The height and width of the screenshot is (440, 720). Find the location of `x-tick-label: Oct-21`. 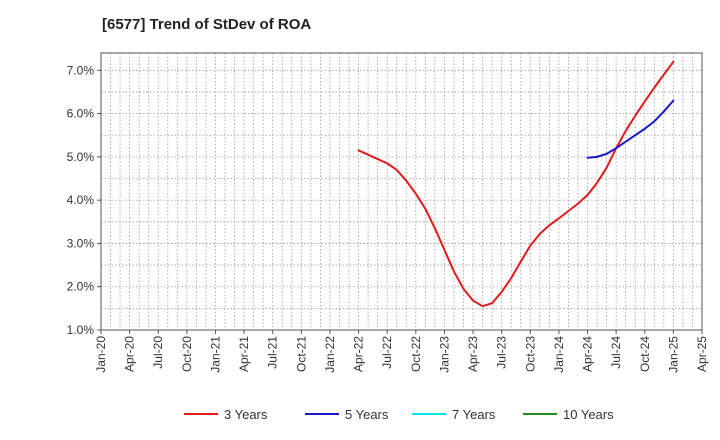

x-tick-label: Oct-21 is located at coordinates (301, 354).